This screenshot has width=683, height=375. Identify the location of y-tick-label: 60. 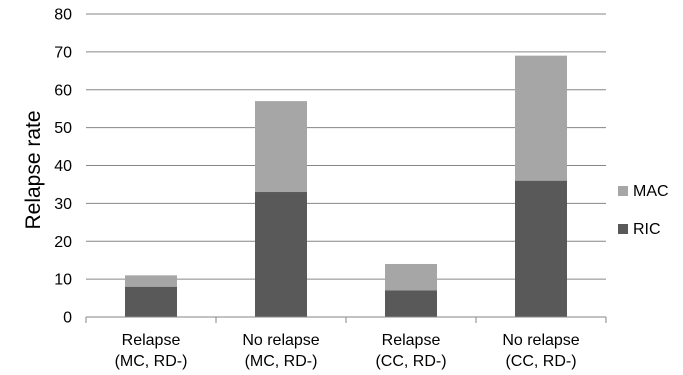
(63, 90).